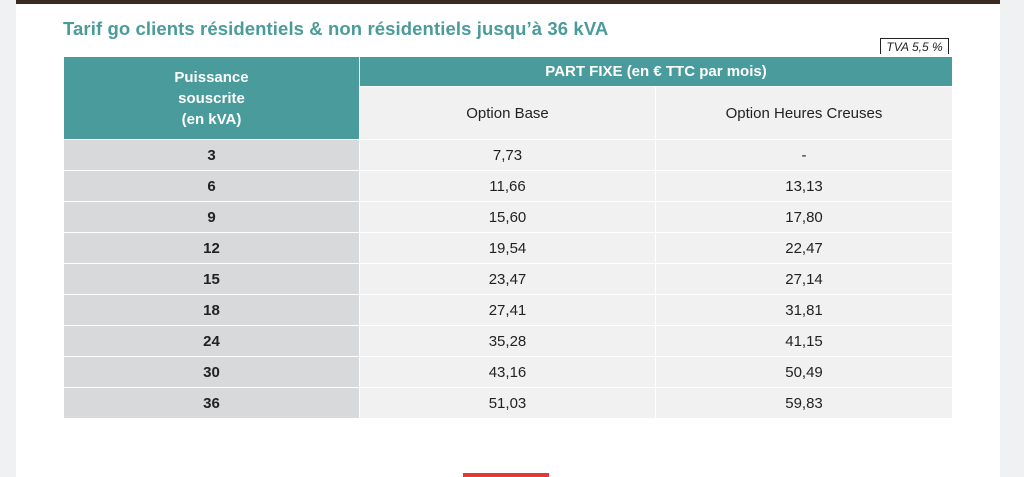 The image size is (1024, 477). Describe the element at coordinates (804, 279) in the screenshot. I see `hc-price-cell: 27,14` at that location.